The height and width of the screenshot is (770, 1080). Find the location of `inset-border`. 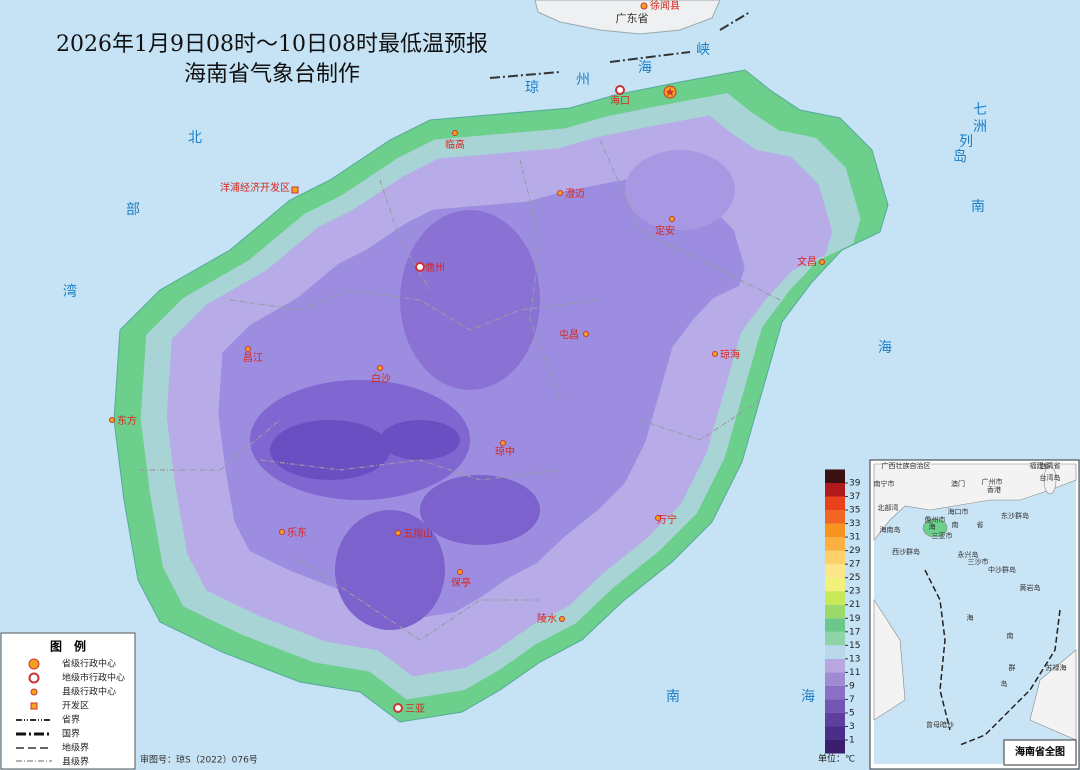

inset-border is located at coordinates (992, 657).